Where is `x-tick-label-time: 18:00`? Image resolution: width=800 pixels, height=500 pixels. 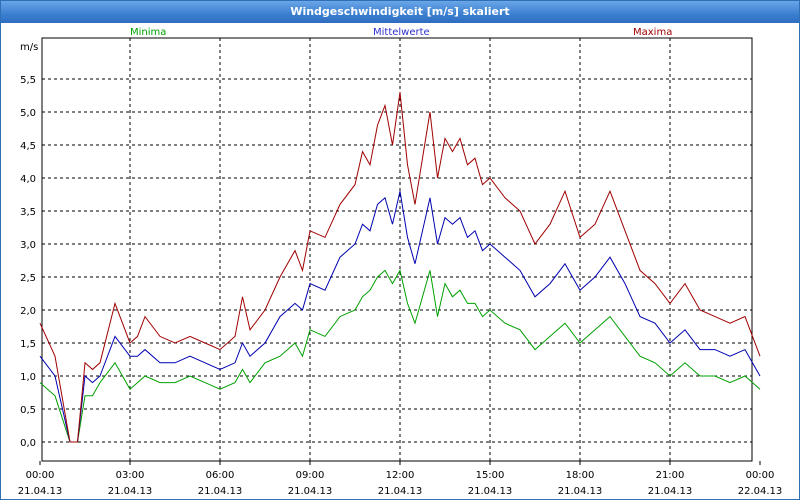
x-tick-label-time: 18:00 is located at coordinates (580, 475).